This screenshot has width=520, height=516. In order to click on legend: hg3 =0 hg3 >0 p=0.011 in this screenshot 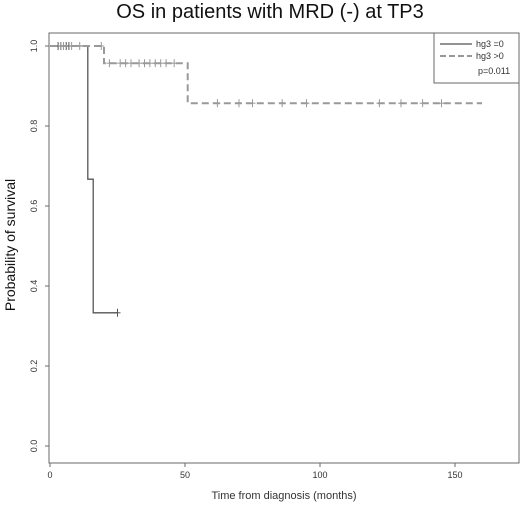, I will do `click(476, 58)`.